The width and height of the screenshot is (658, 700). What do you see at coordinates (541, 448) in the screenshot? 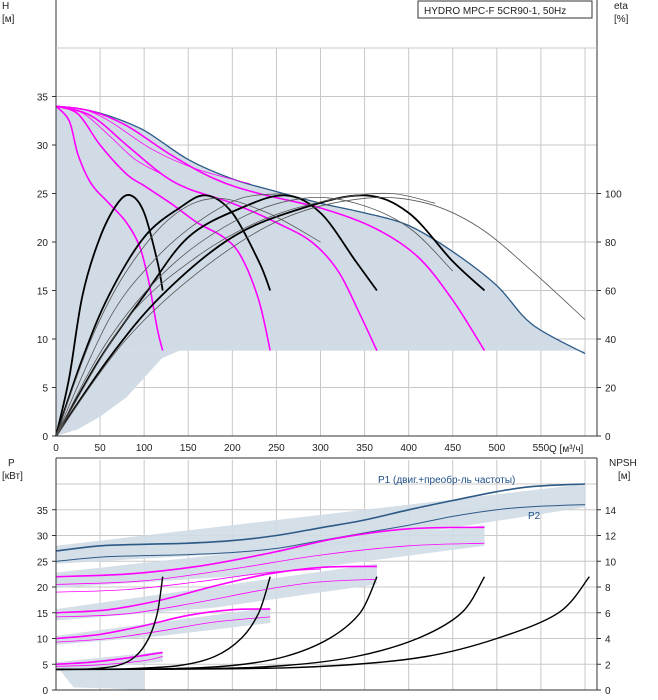
I see `x-tick-label: 550` at bounding box center [541, 448].